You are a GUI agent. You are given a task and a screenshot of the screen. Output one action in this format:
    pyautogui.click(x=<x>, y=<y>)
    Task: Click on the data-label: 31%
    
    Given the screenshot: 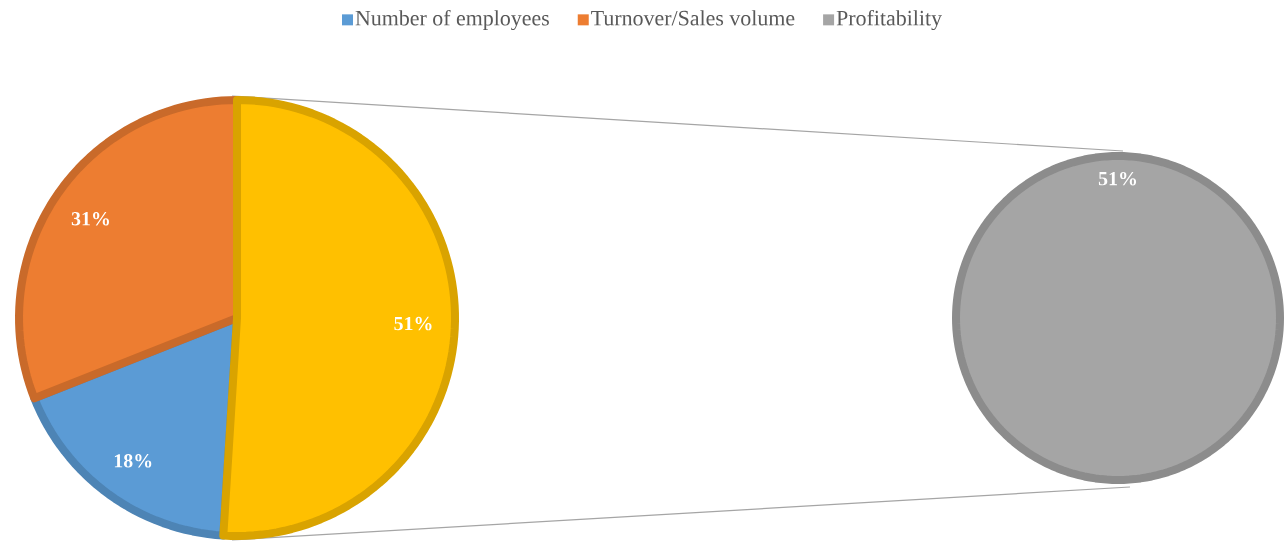 What is the action you would take?
    pyautogui.click(x=90, y=218)
    